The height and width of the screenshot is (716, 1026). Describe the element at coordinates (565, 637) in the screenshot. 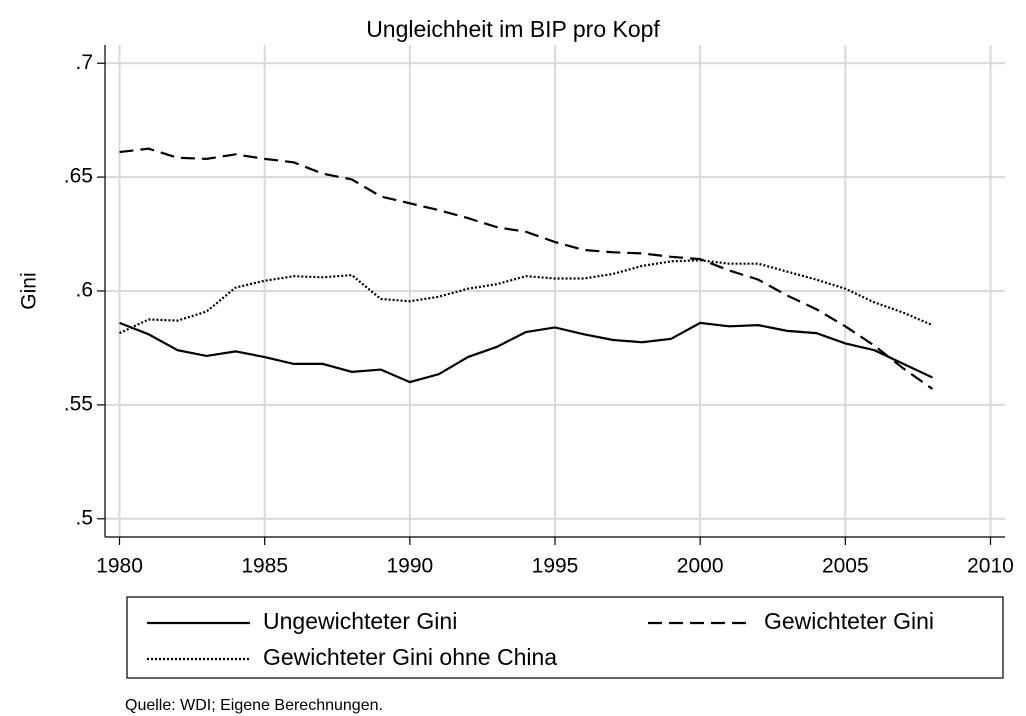

I see `legend-box` at that location.